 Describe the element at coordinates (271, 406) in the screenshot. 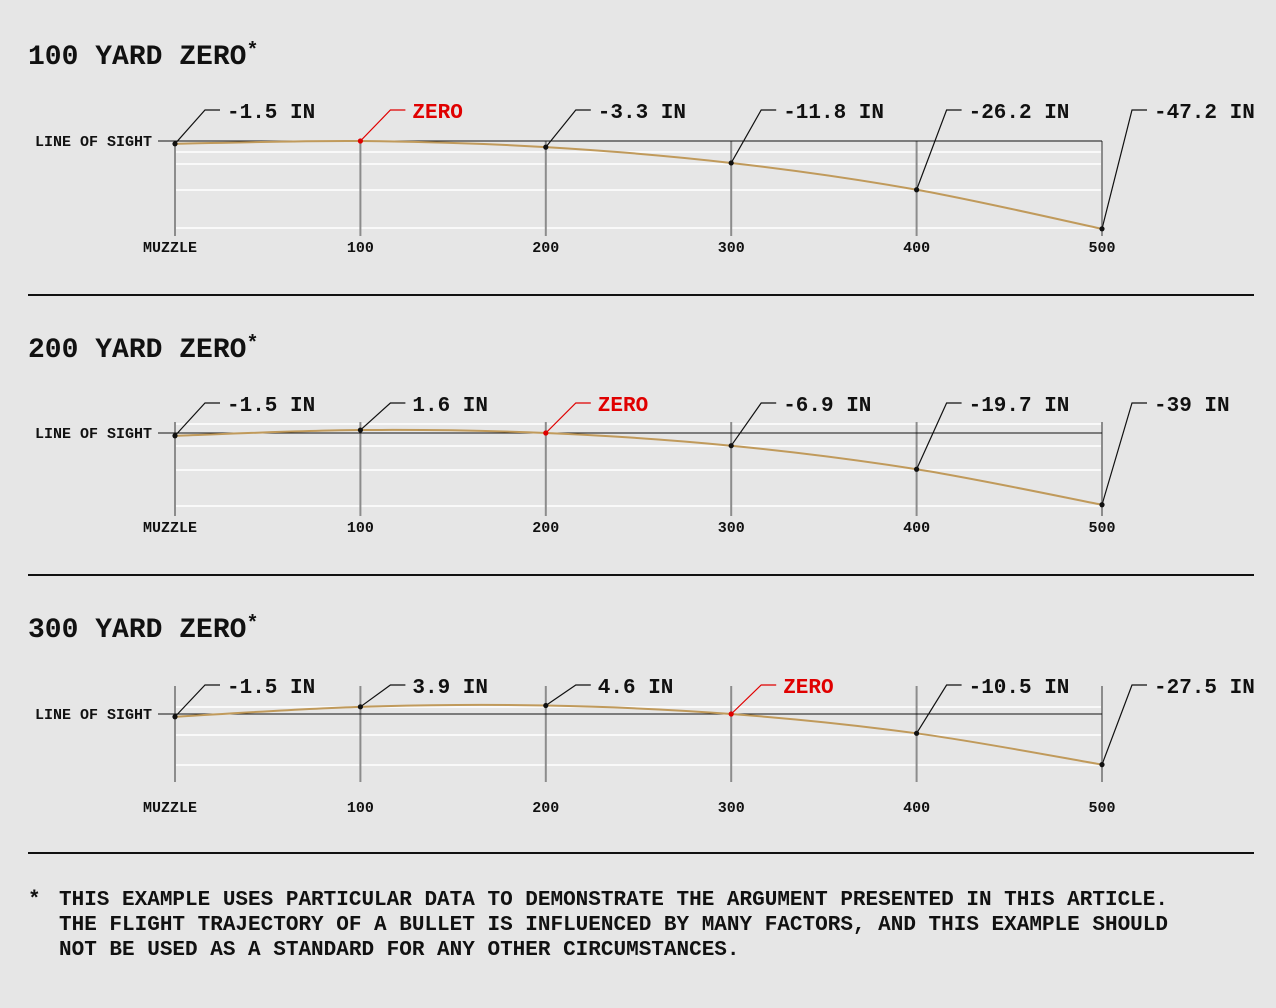

I see `point-label-2-1: -1.5 IN` at that location.